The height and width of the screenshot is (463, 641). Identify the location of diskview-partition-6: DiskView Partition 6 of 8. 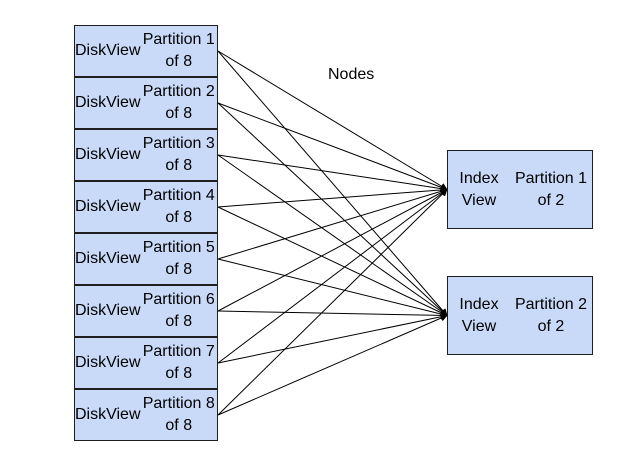
(146, 311).